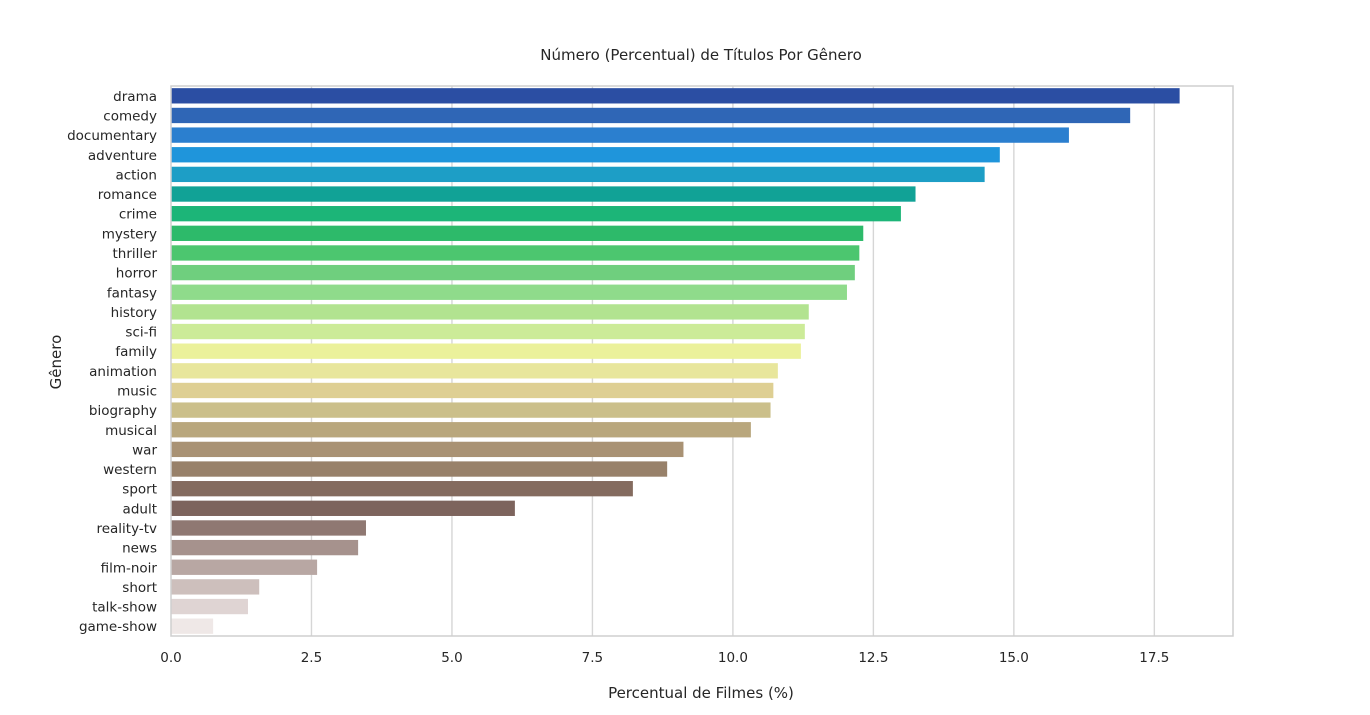 The height and width of the screenshot is (715, 1370). Describe the element at coordinates (215, 587) in the screenshot. I see `bar-short` at that location.